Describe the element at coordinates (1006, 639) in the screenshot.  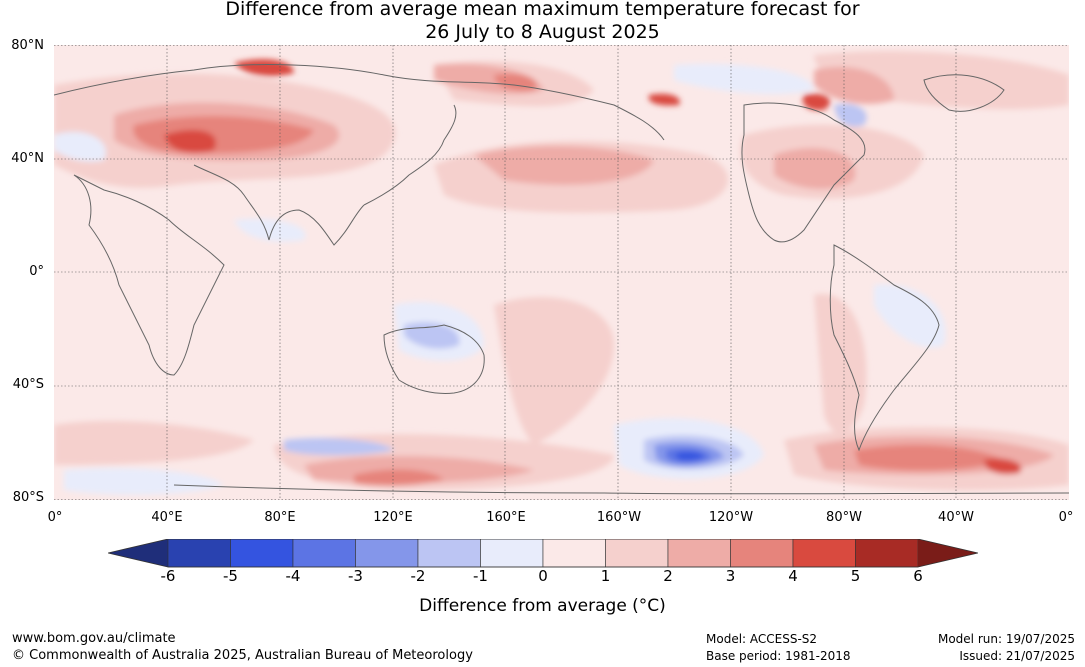
I see `footer-model-run: Model run: 19/07/2025` at that location.